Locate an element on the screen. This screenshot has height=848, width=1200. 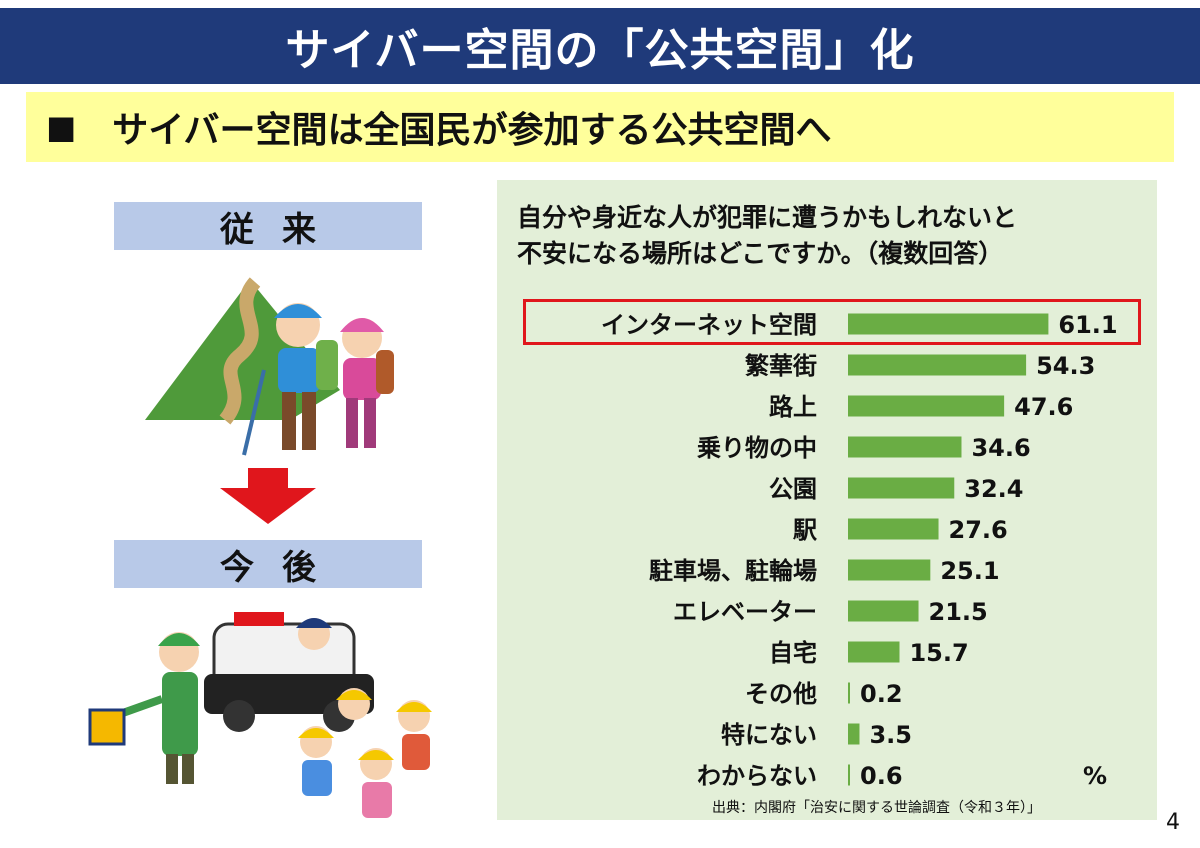
chart-question-line2: 不安になる場所はどこですか。（複数回答） is located at coordinates (760, 253).